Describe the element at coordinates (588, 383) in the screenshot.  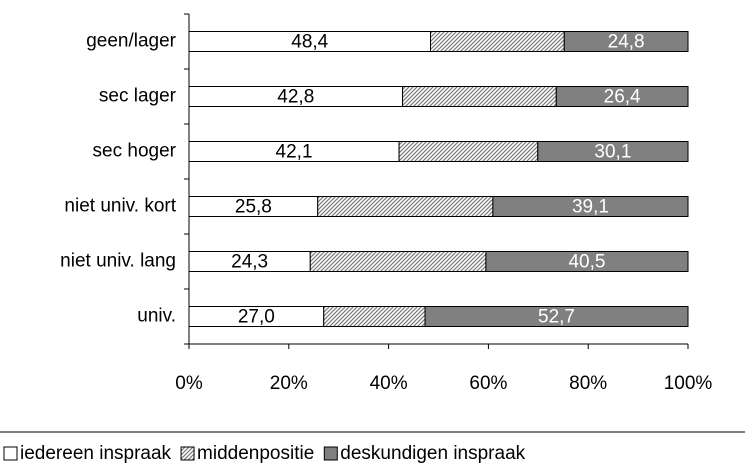
I see `x-tick-label: 80%` at that location.